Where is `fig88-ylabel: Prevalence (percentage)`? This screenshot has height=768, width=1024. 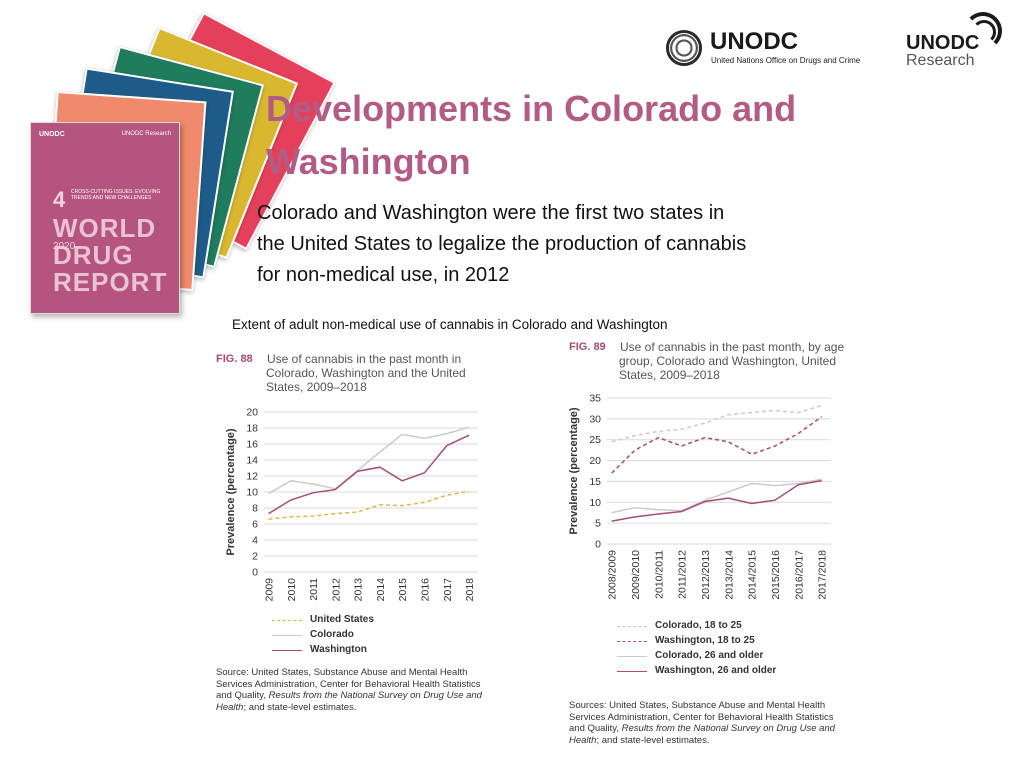
fig88-ylabel: Prevalence (percentage) is located at coordinates (231, 492).